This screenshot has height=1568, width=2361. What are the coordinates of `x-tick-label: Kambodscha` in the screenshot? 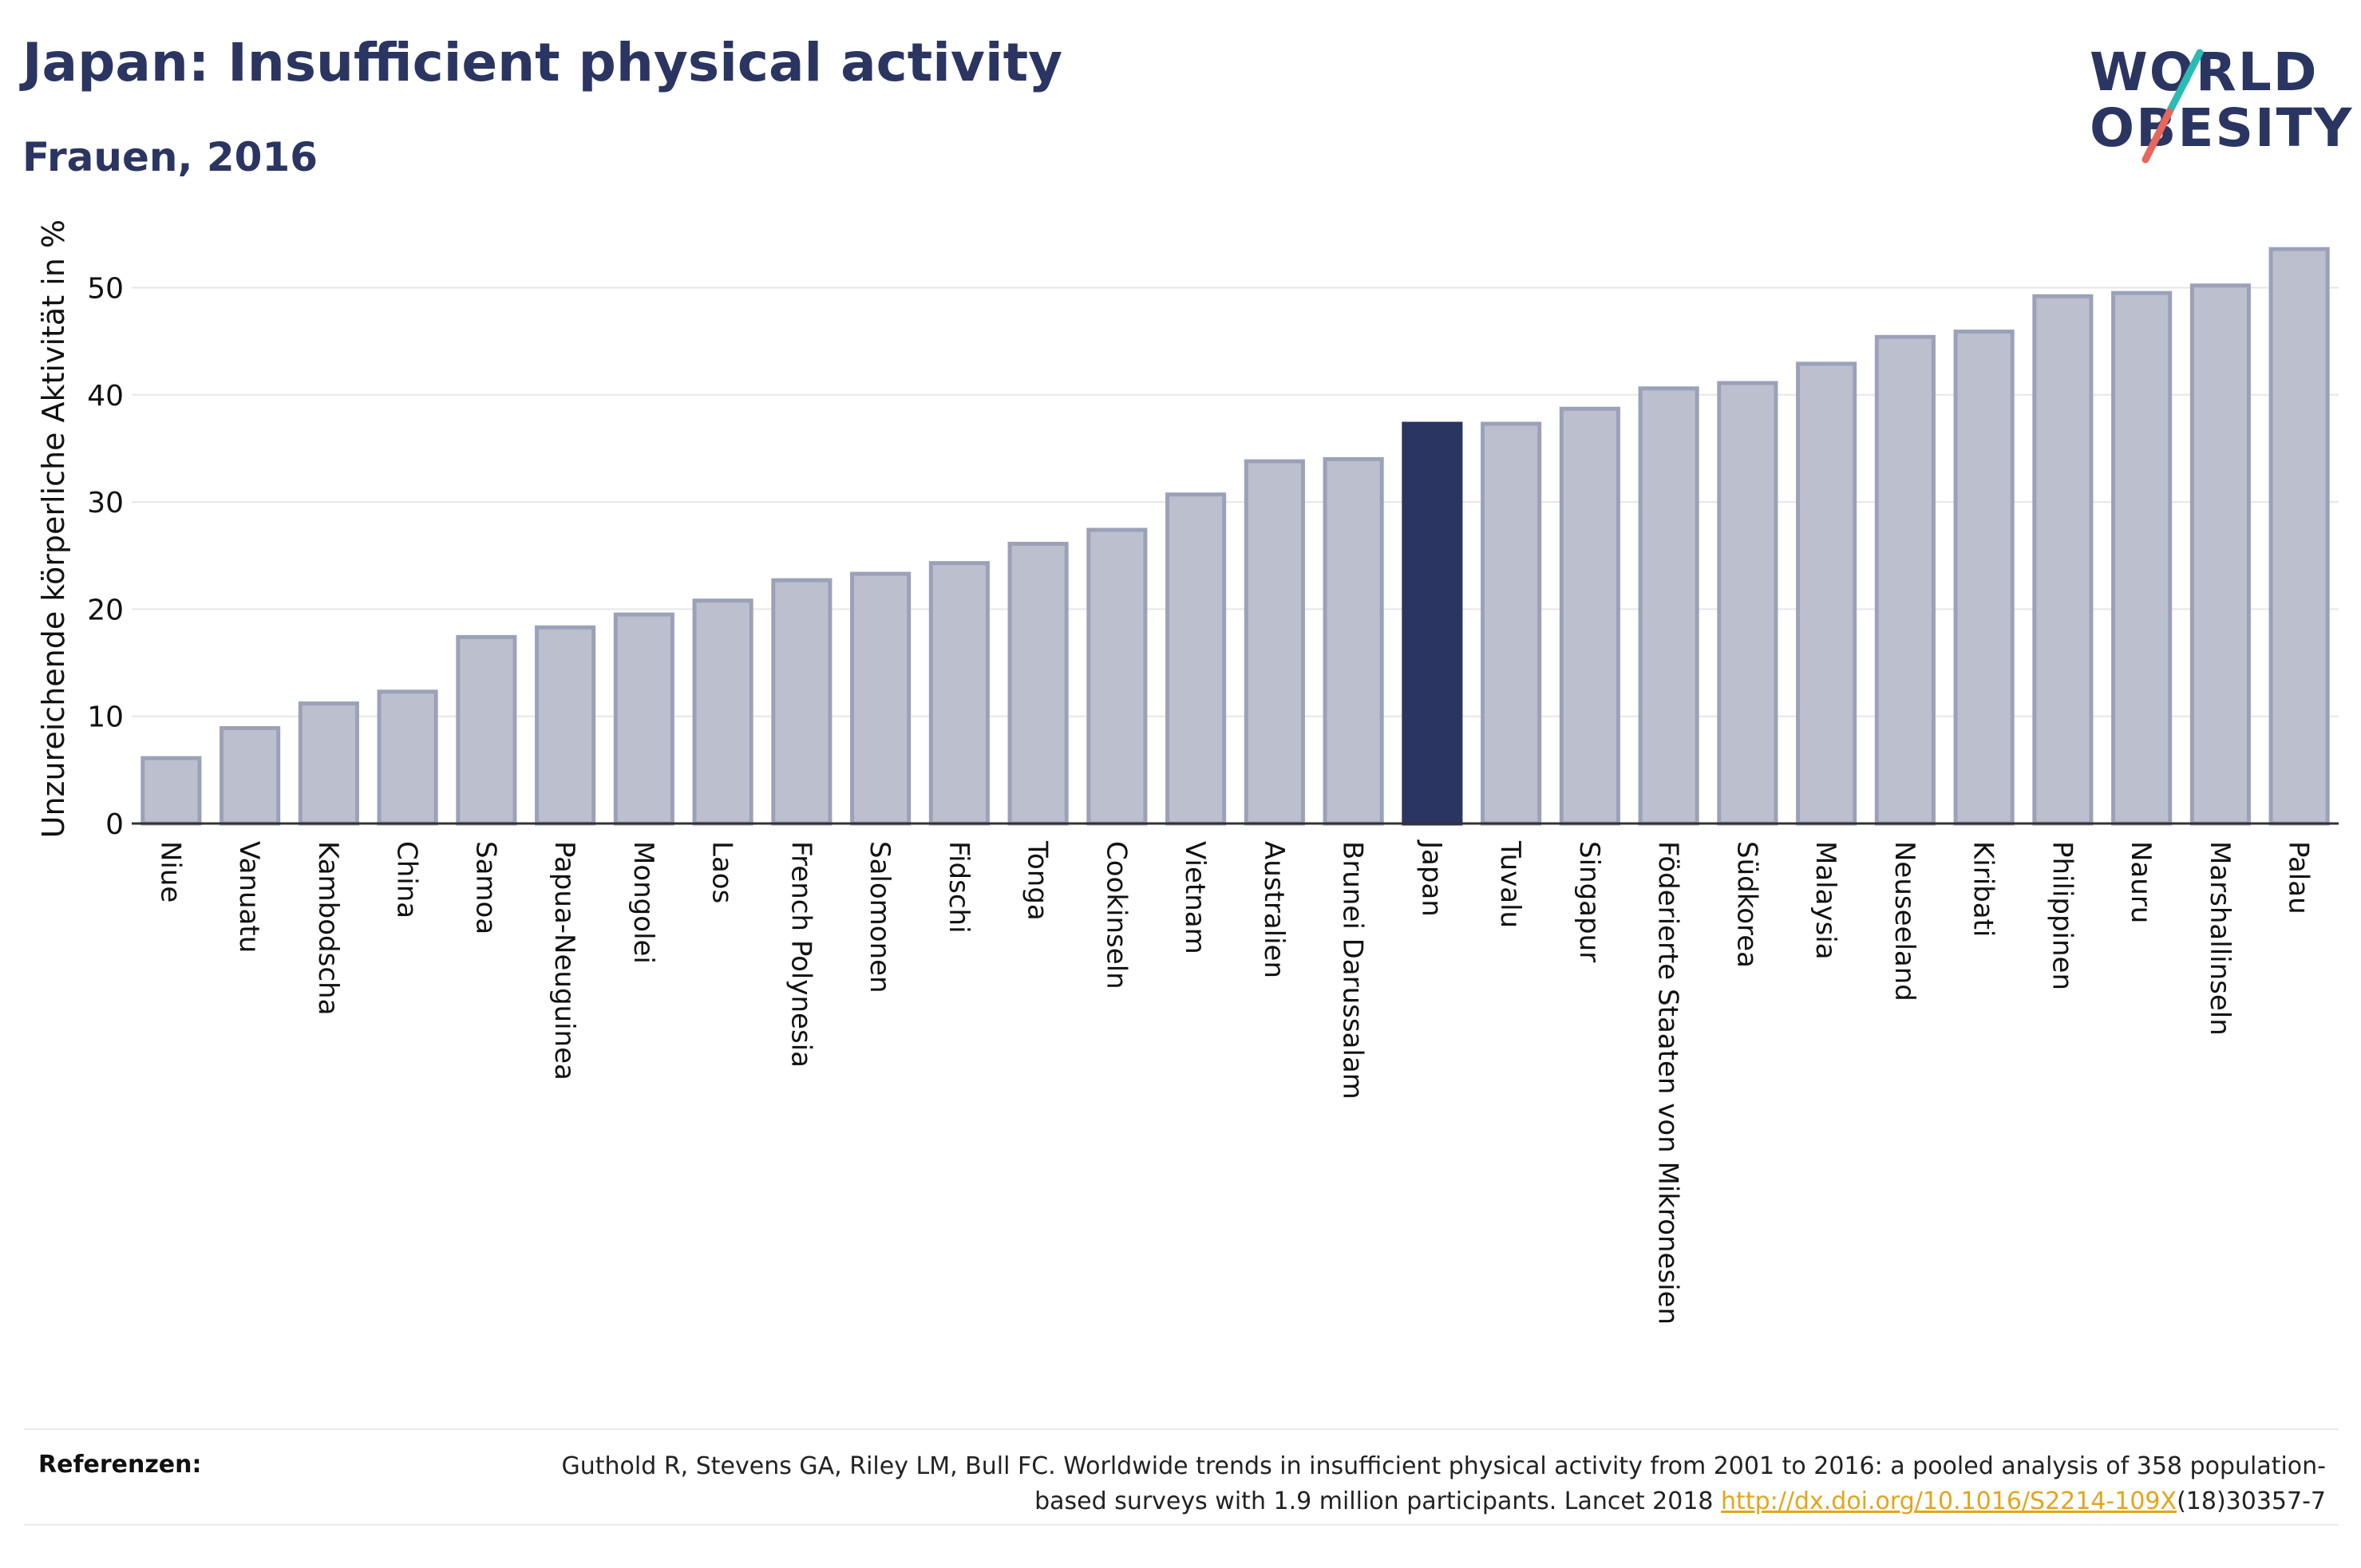 It's located at (328, 928).